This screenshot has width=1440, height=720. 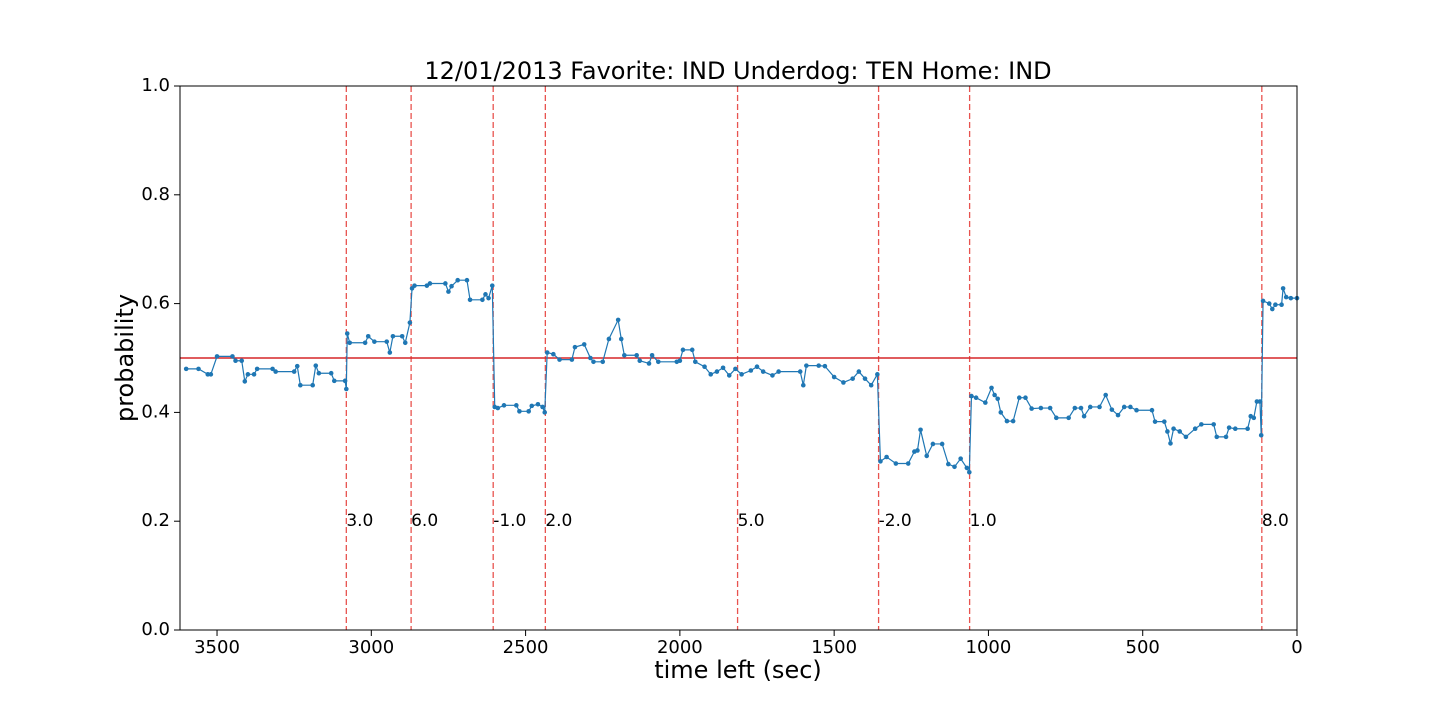 I want to click on y-tick-label: 1.0, so click(x=155, y=85).